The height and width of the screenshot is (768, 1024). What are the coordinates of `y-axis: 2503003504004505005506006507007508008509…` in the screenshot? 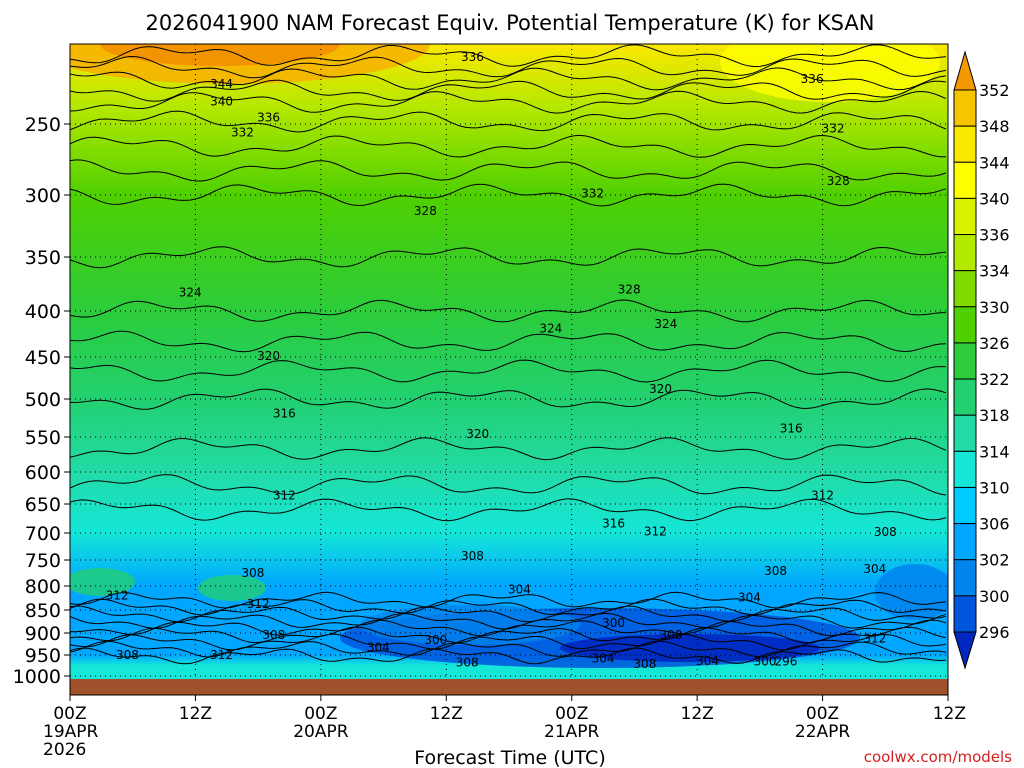 It's located at (41, 401).